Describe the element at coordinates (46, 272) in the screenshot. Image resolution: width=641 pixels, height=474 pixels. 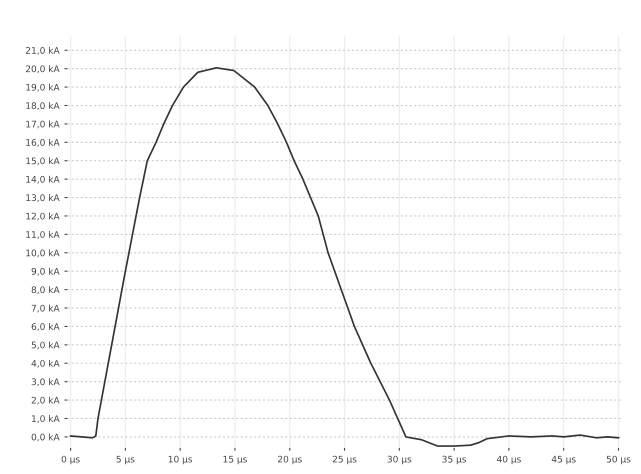
I see `y-tick-label: 9,0 kA` at that location.